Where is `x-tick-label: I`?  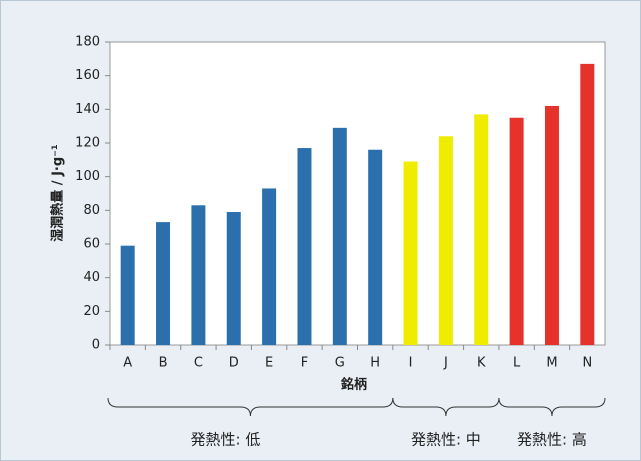 x-tick-label: I is located at coordinates (411, 363).